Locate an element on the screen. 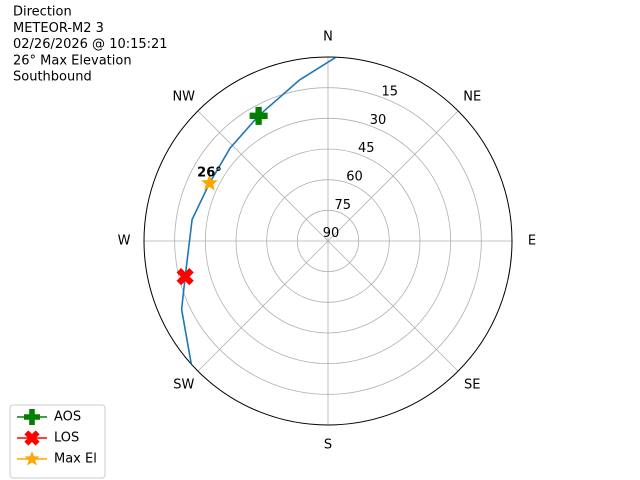  legend-label: AOS is located at coordinates (67, 417).